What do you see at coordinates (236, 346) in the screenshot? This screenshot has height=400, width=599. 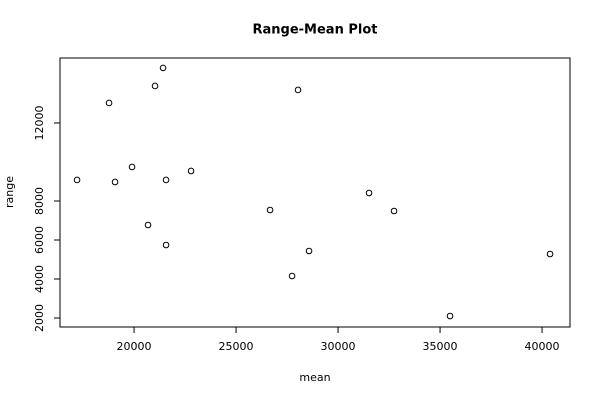 I see `x-tick-label: 25000` at bounding box center [236, 346].